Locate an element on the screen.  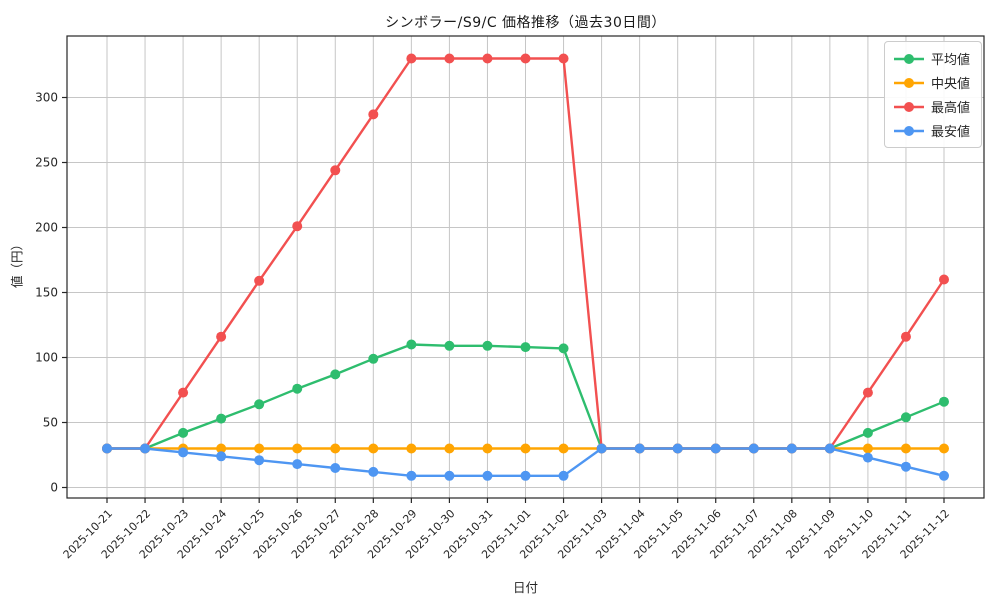
y-tick-label: 200 is located at coordinates (46, 228).